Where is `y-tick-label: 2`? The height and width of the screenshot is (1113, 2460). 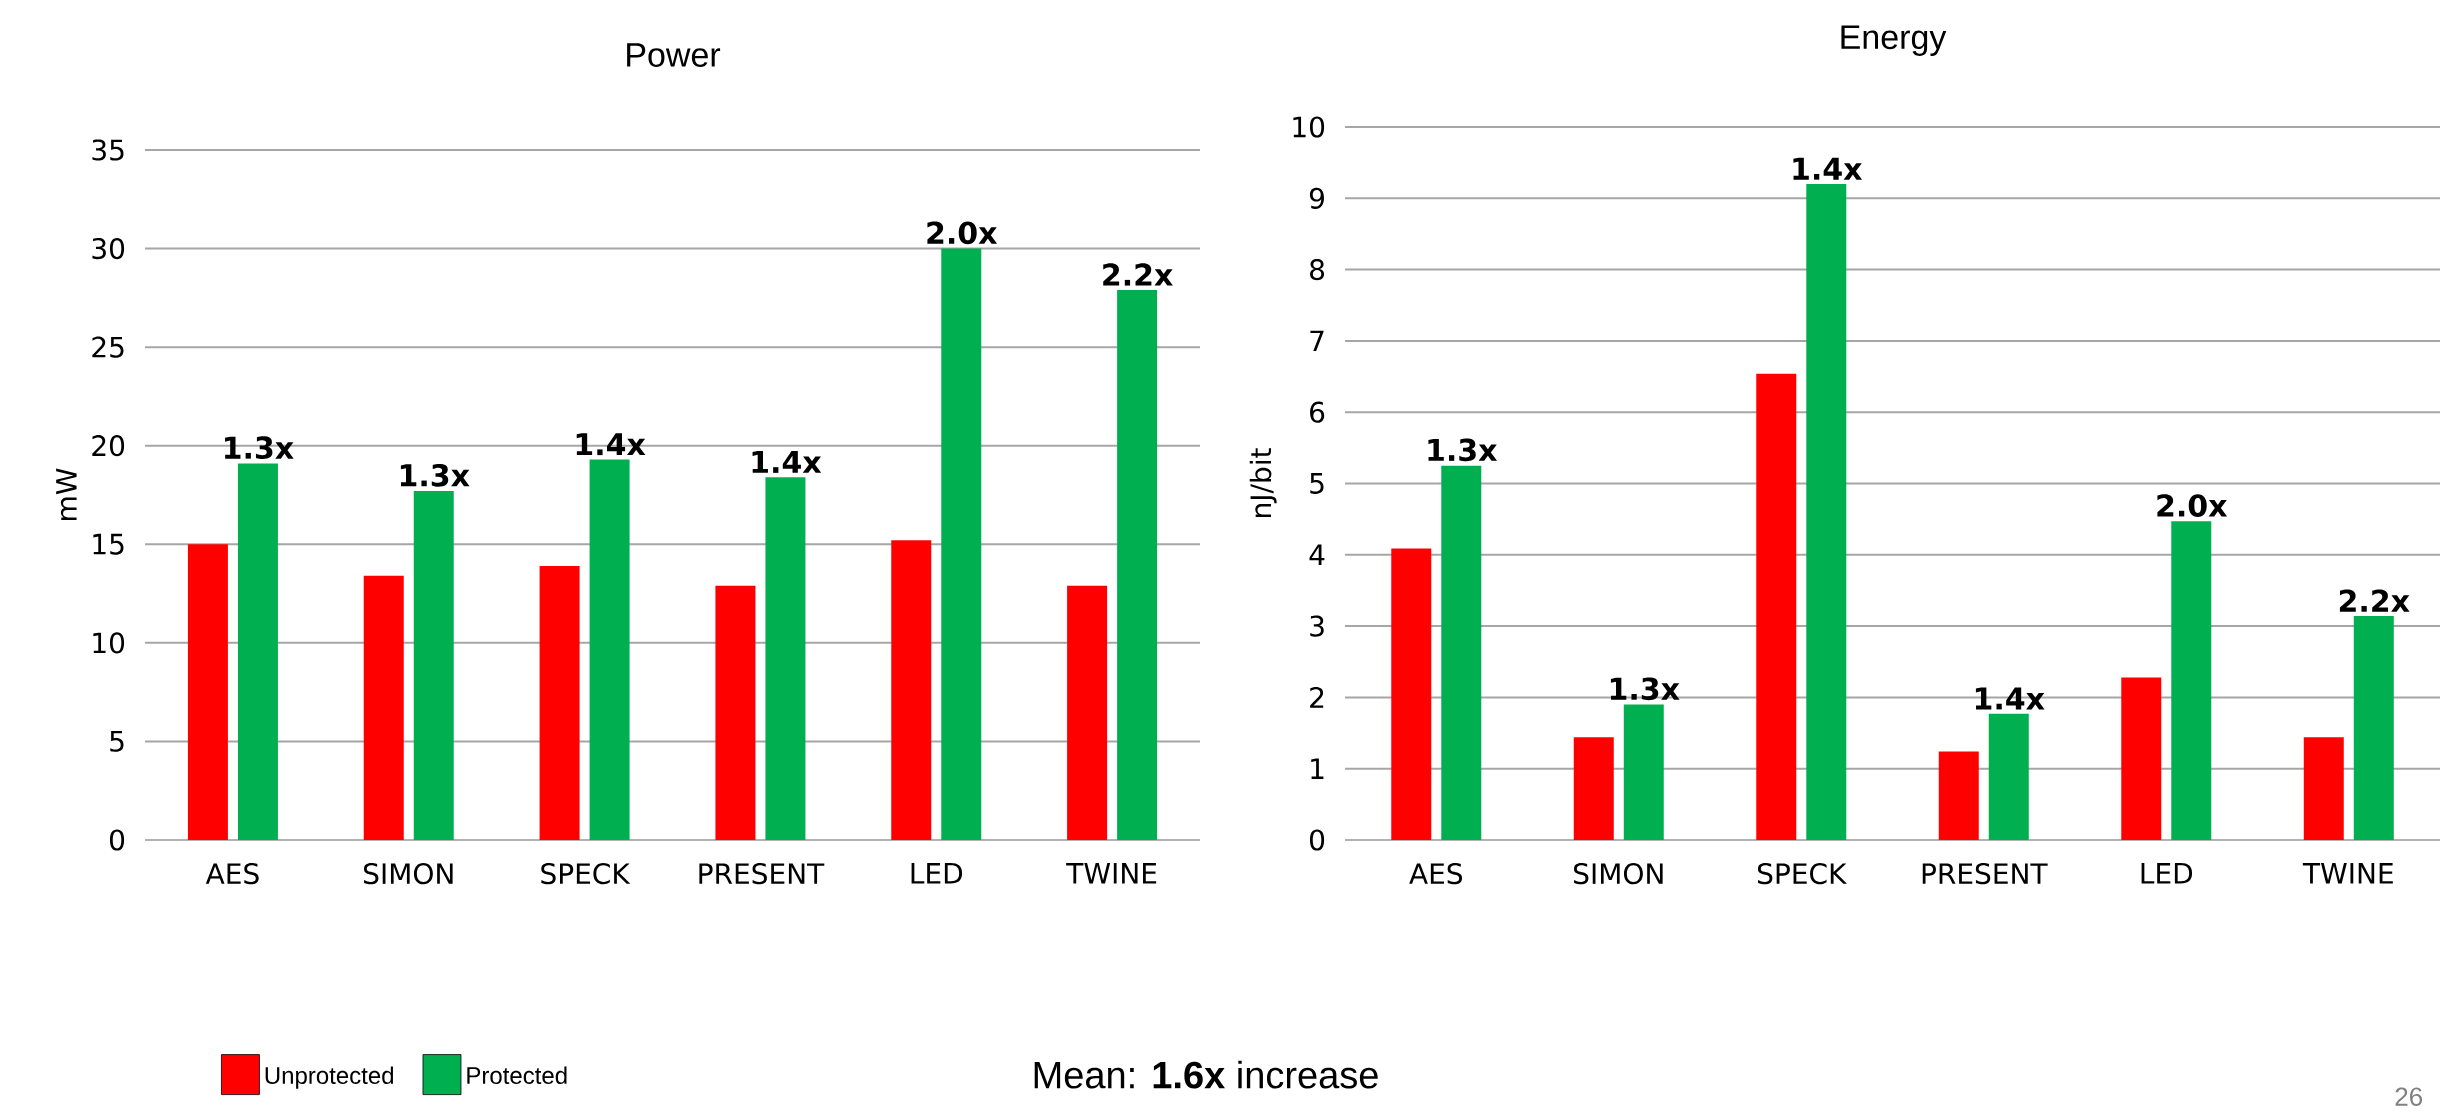
y-tick-label: 2 is located at coordinates (1317, 697).